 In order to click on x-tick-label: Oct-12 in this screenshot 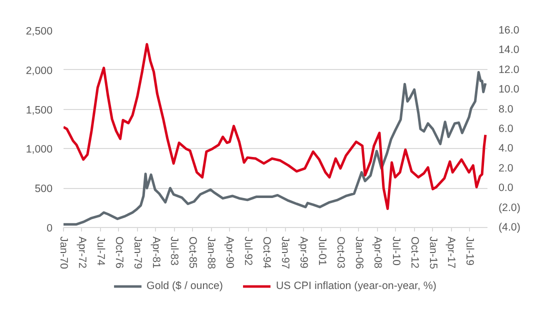, I will do `click(414, 252)`.